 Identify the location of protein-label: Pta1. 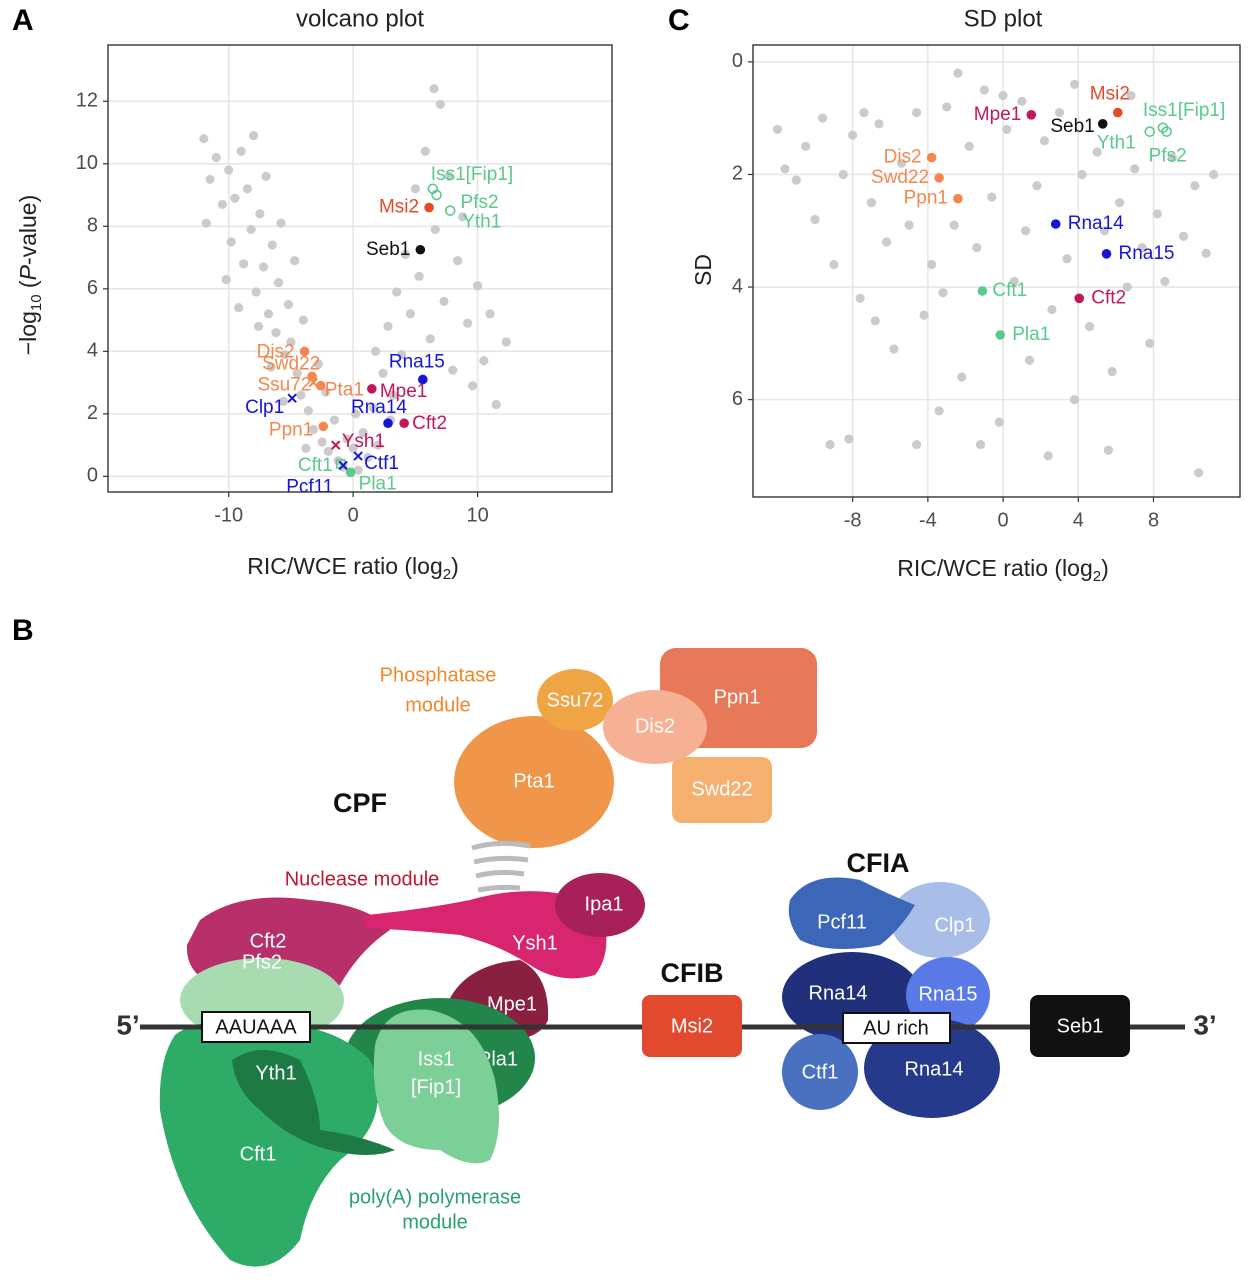
(533, 781).